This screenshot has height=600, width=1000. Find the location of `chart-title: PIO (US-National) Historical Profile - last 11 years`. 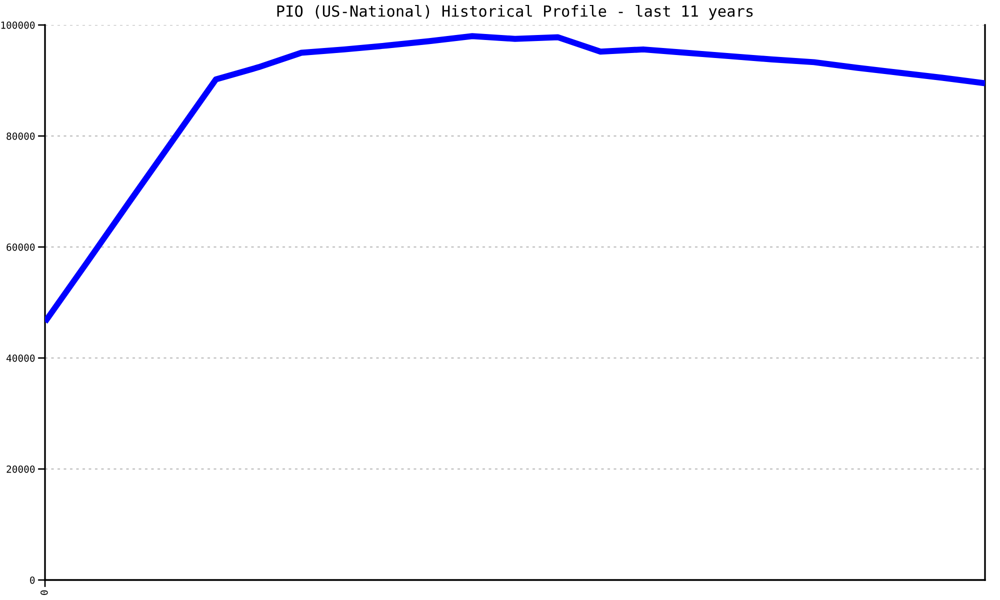

chart-title: PIO (US-National) Historical Profile - last 11 years is located at coordinates (515, 12).